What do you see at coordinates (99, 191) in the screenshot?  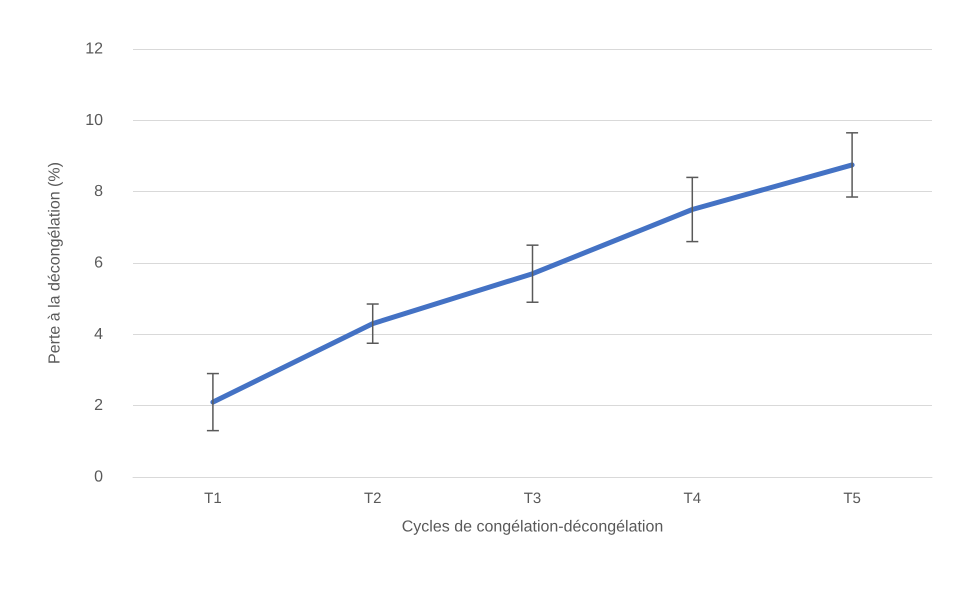 I see `y-tick-label: 8` at bounding box center [99, 191].